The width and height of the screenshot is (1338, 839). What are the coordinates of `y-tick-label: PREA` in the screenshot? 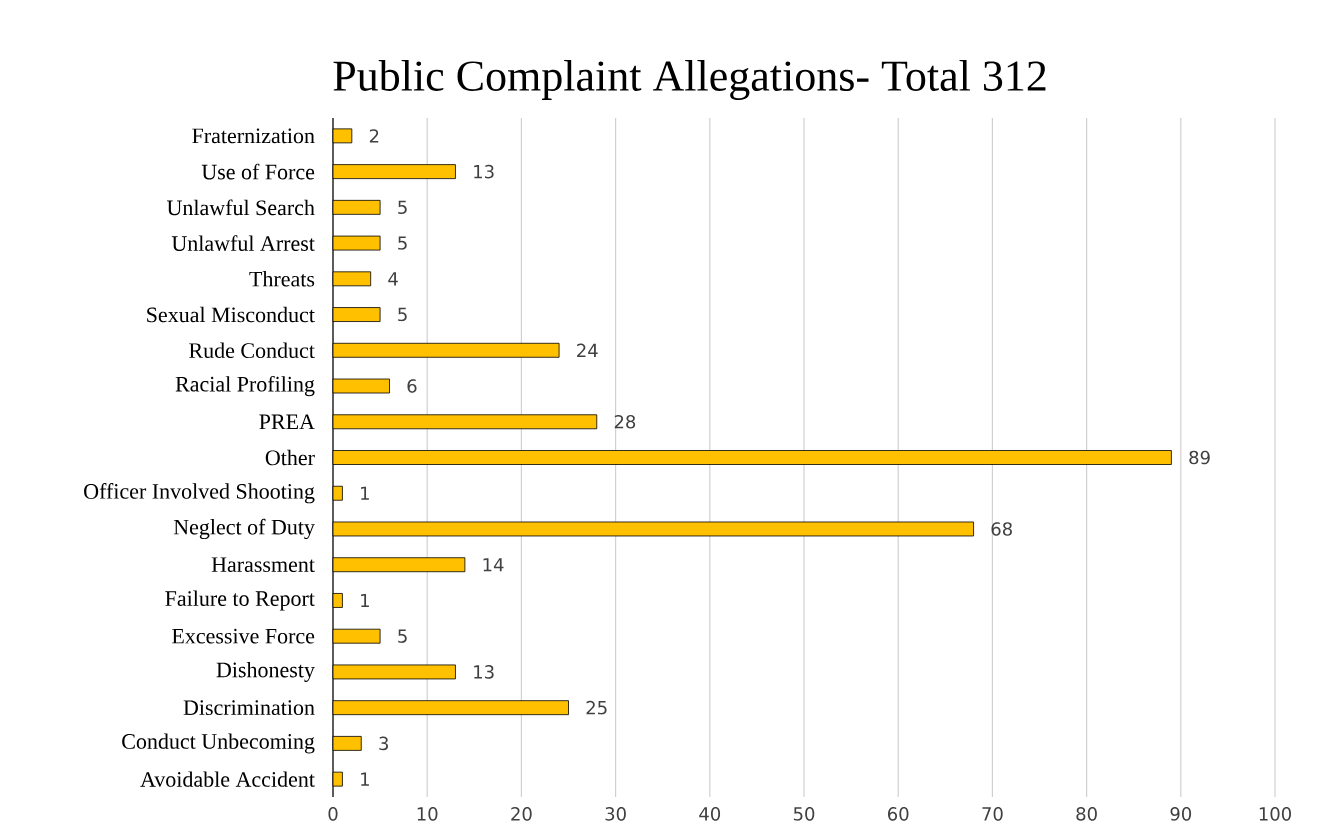 It's located at (287, 422).